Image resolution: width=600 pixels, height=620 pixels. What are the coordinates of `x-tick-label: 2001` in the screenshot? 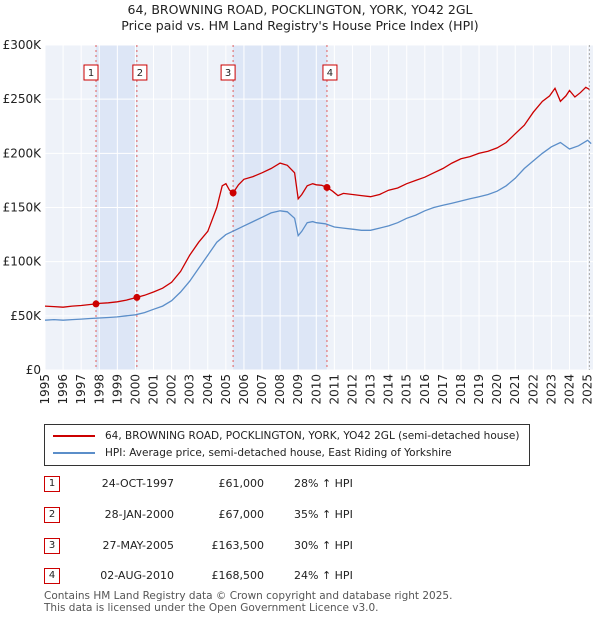 It's located at (154, 389).